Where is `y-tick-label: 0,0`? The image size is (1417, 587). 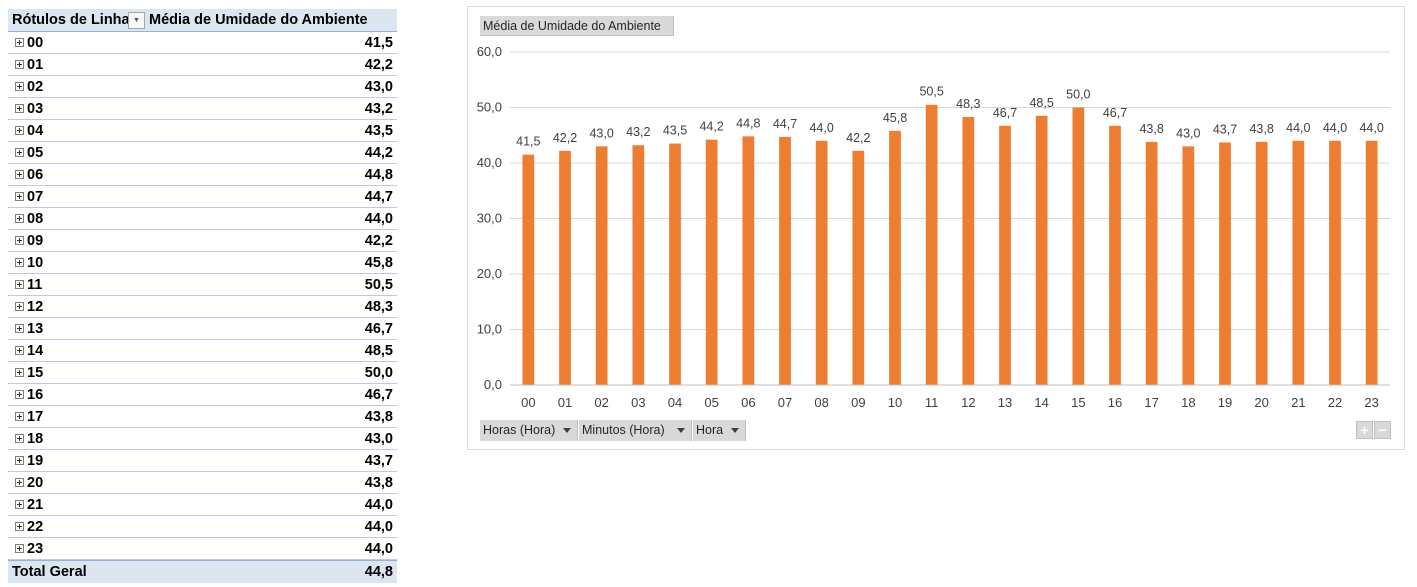
y-tick-label: 0,0 is located at coordinates (493, 384).